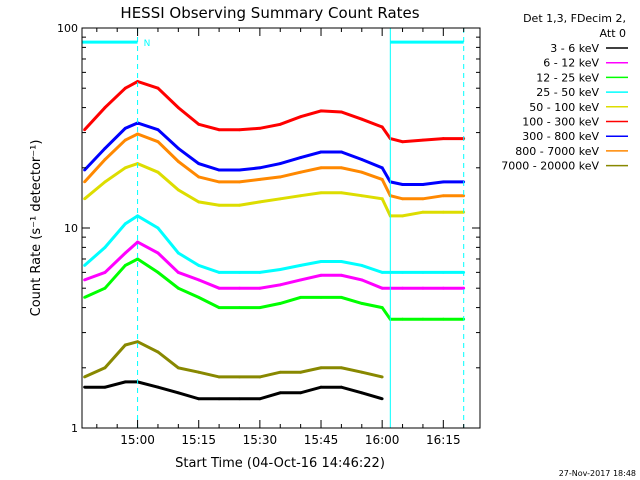 The width and height of the screenshot is (640, 480). What do you see at coordinates (67, 28) in the screenshot?
I see `y-tick-label: 100` at bounding box center [67, 28].